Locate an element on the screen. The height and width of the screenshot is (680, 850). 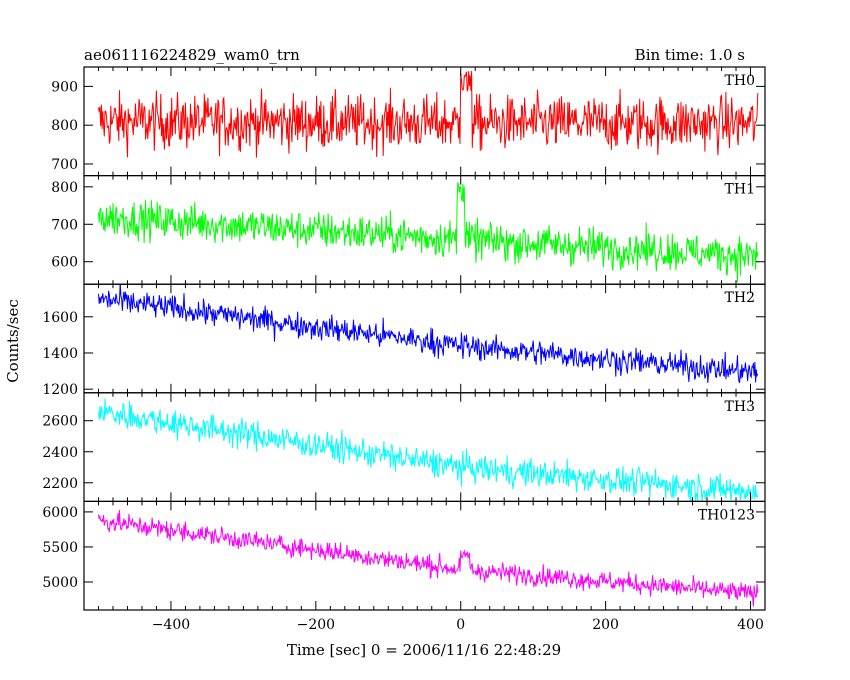
y-tick-label-th0123: 5500 is located at coordinates (60, 548).